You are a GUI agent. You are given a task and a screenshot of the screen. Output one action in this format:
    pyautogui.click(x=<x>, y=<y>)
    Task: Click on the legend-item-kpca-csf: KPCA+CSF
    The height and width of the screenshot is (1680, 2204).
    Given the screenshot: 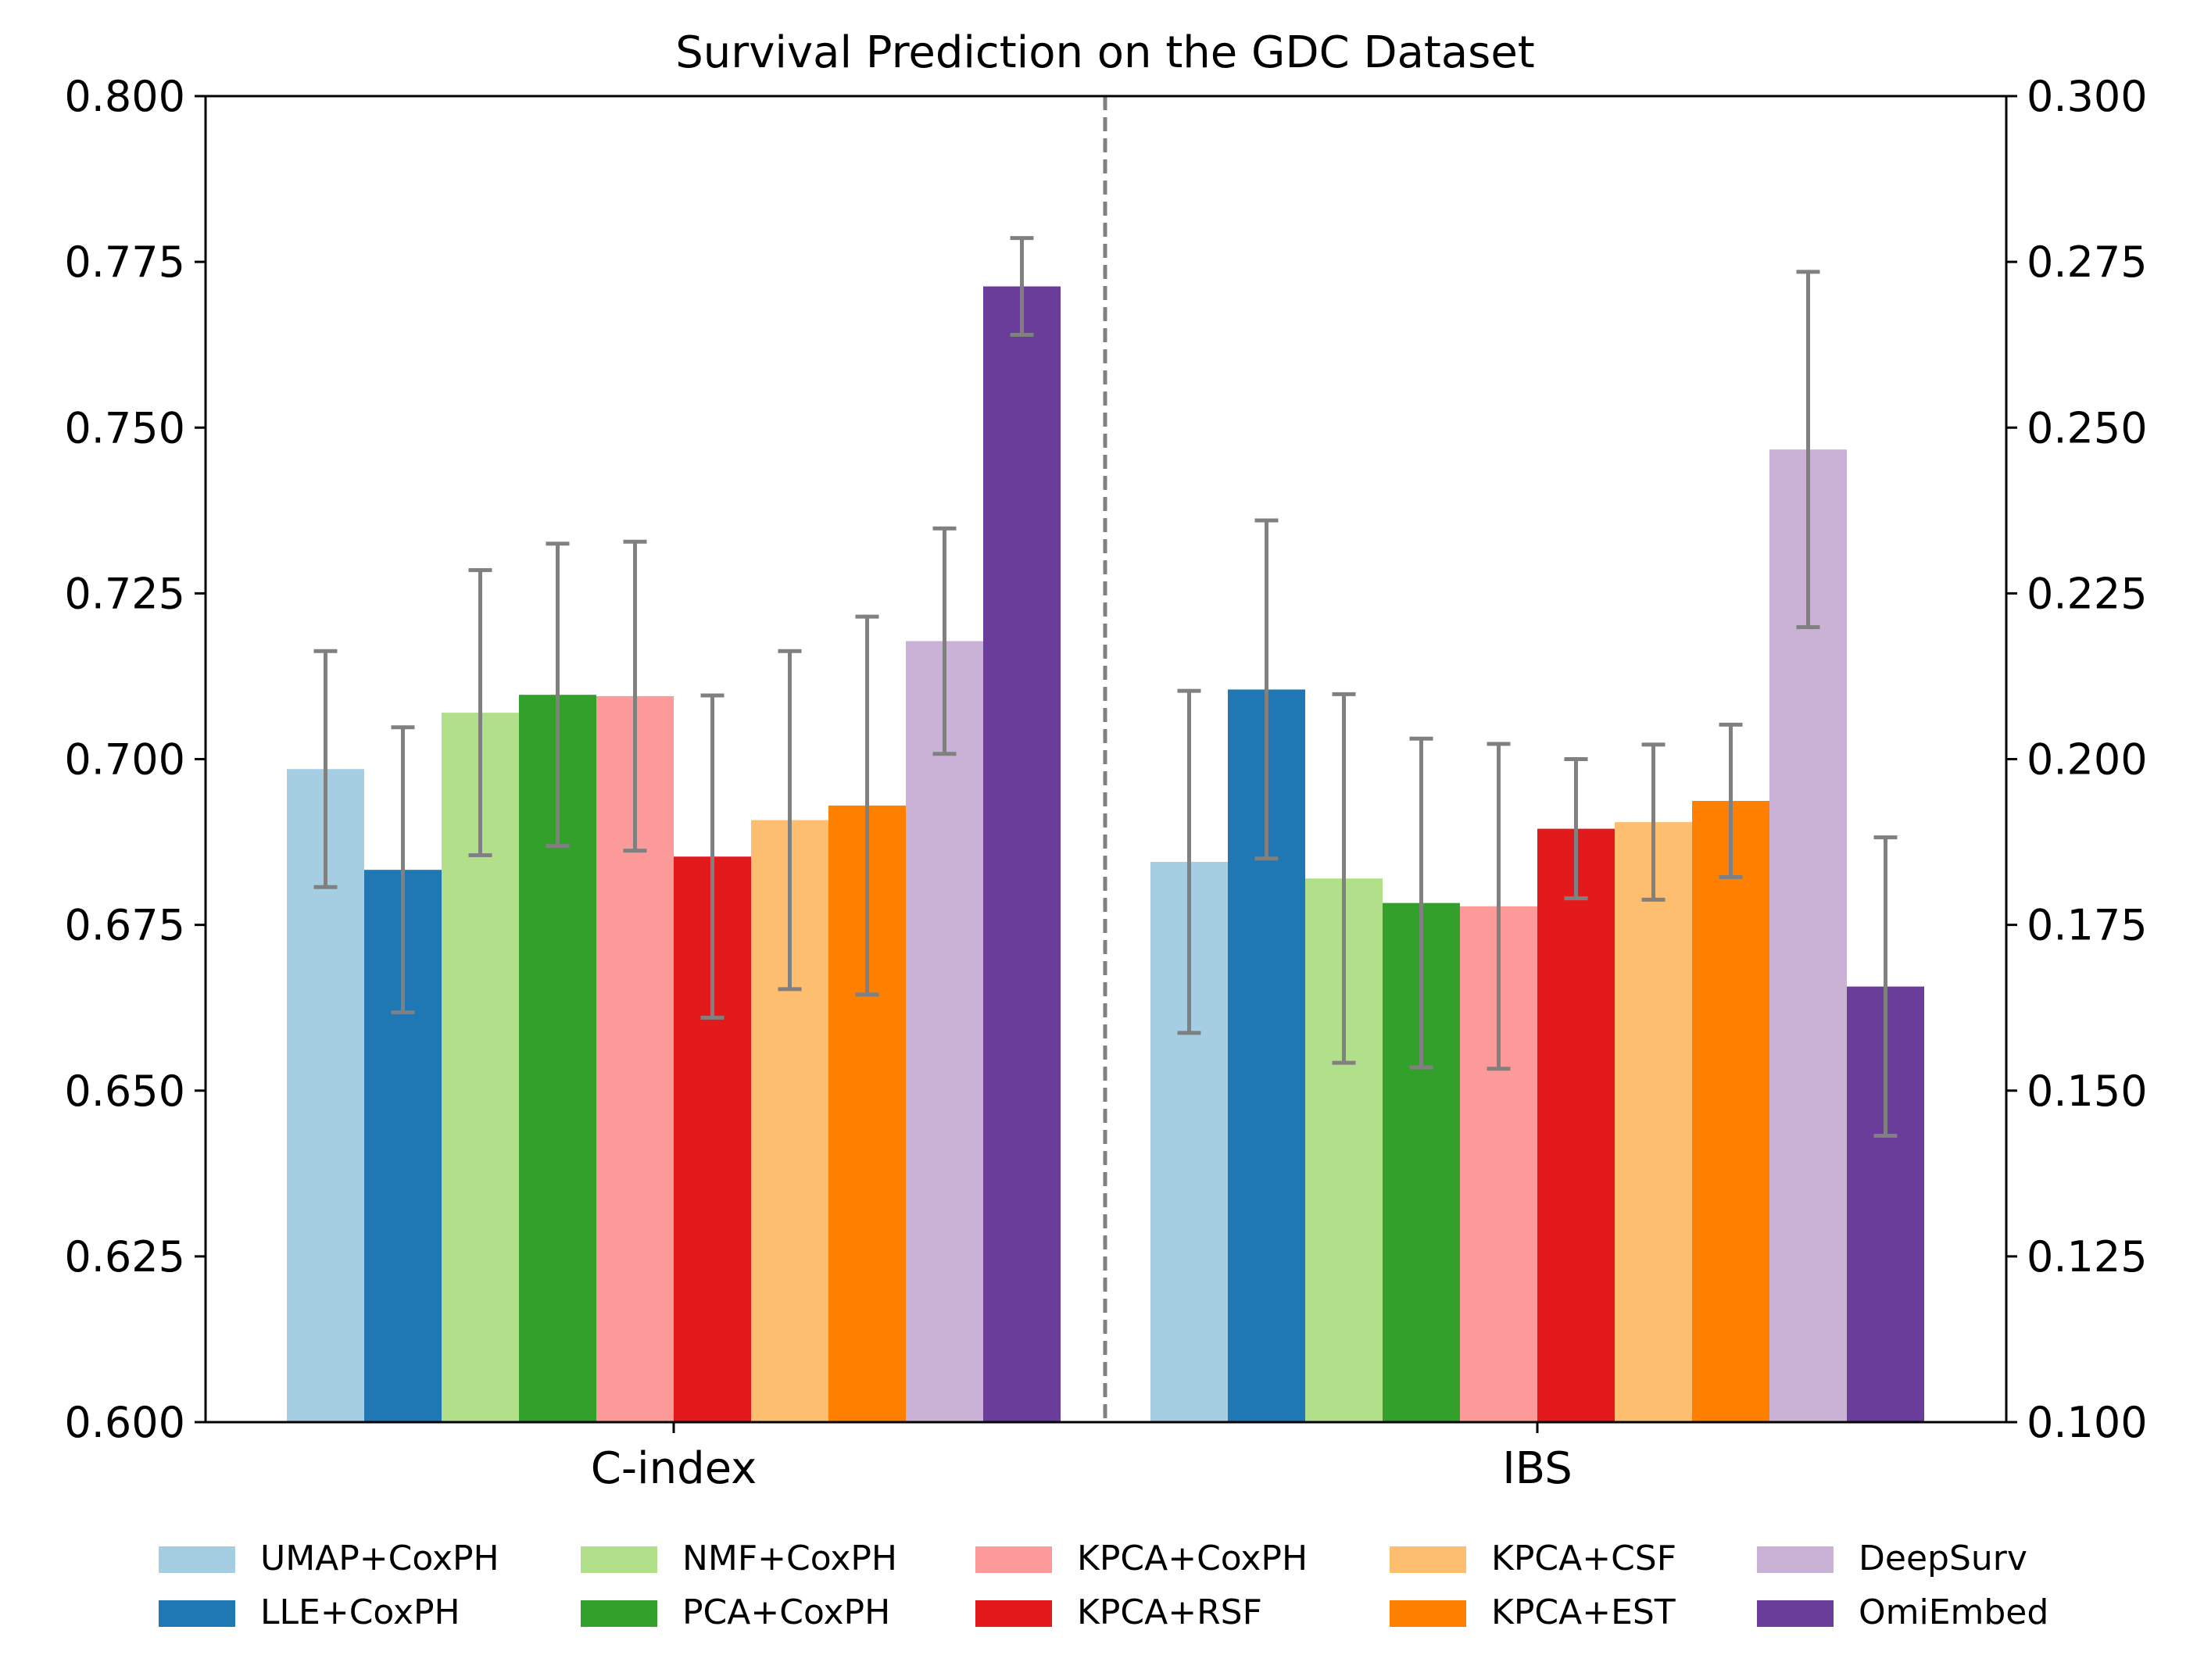 What is the action you would take?
    pyautogui.click(x=1533, y=1558)
    